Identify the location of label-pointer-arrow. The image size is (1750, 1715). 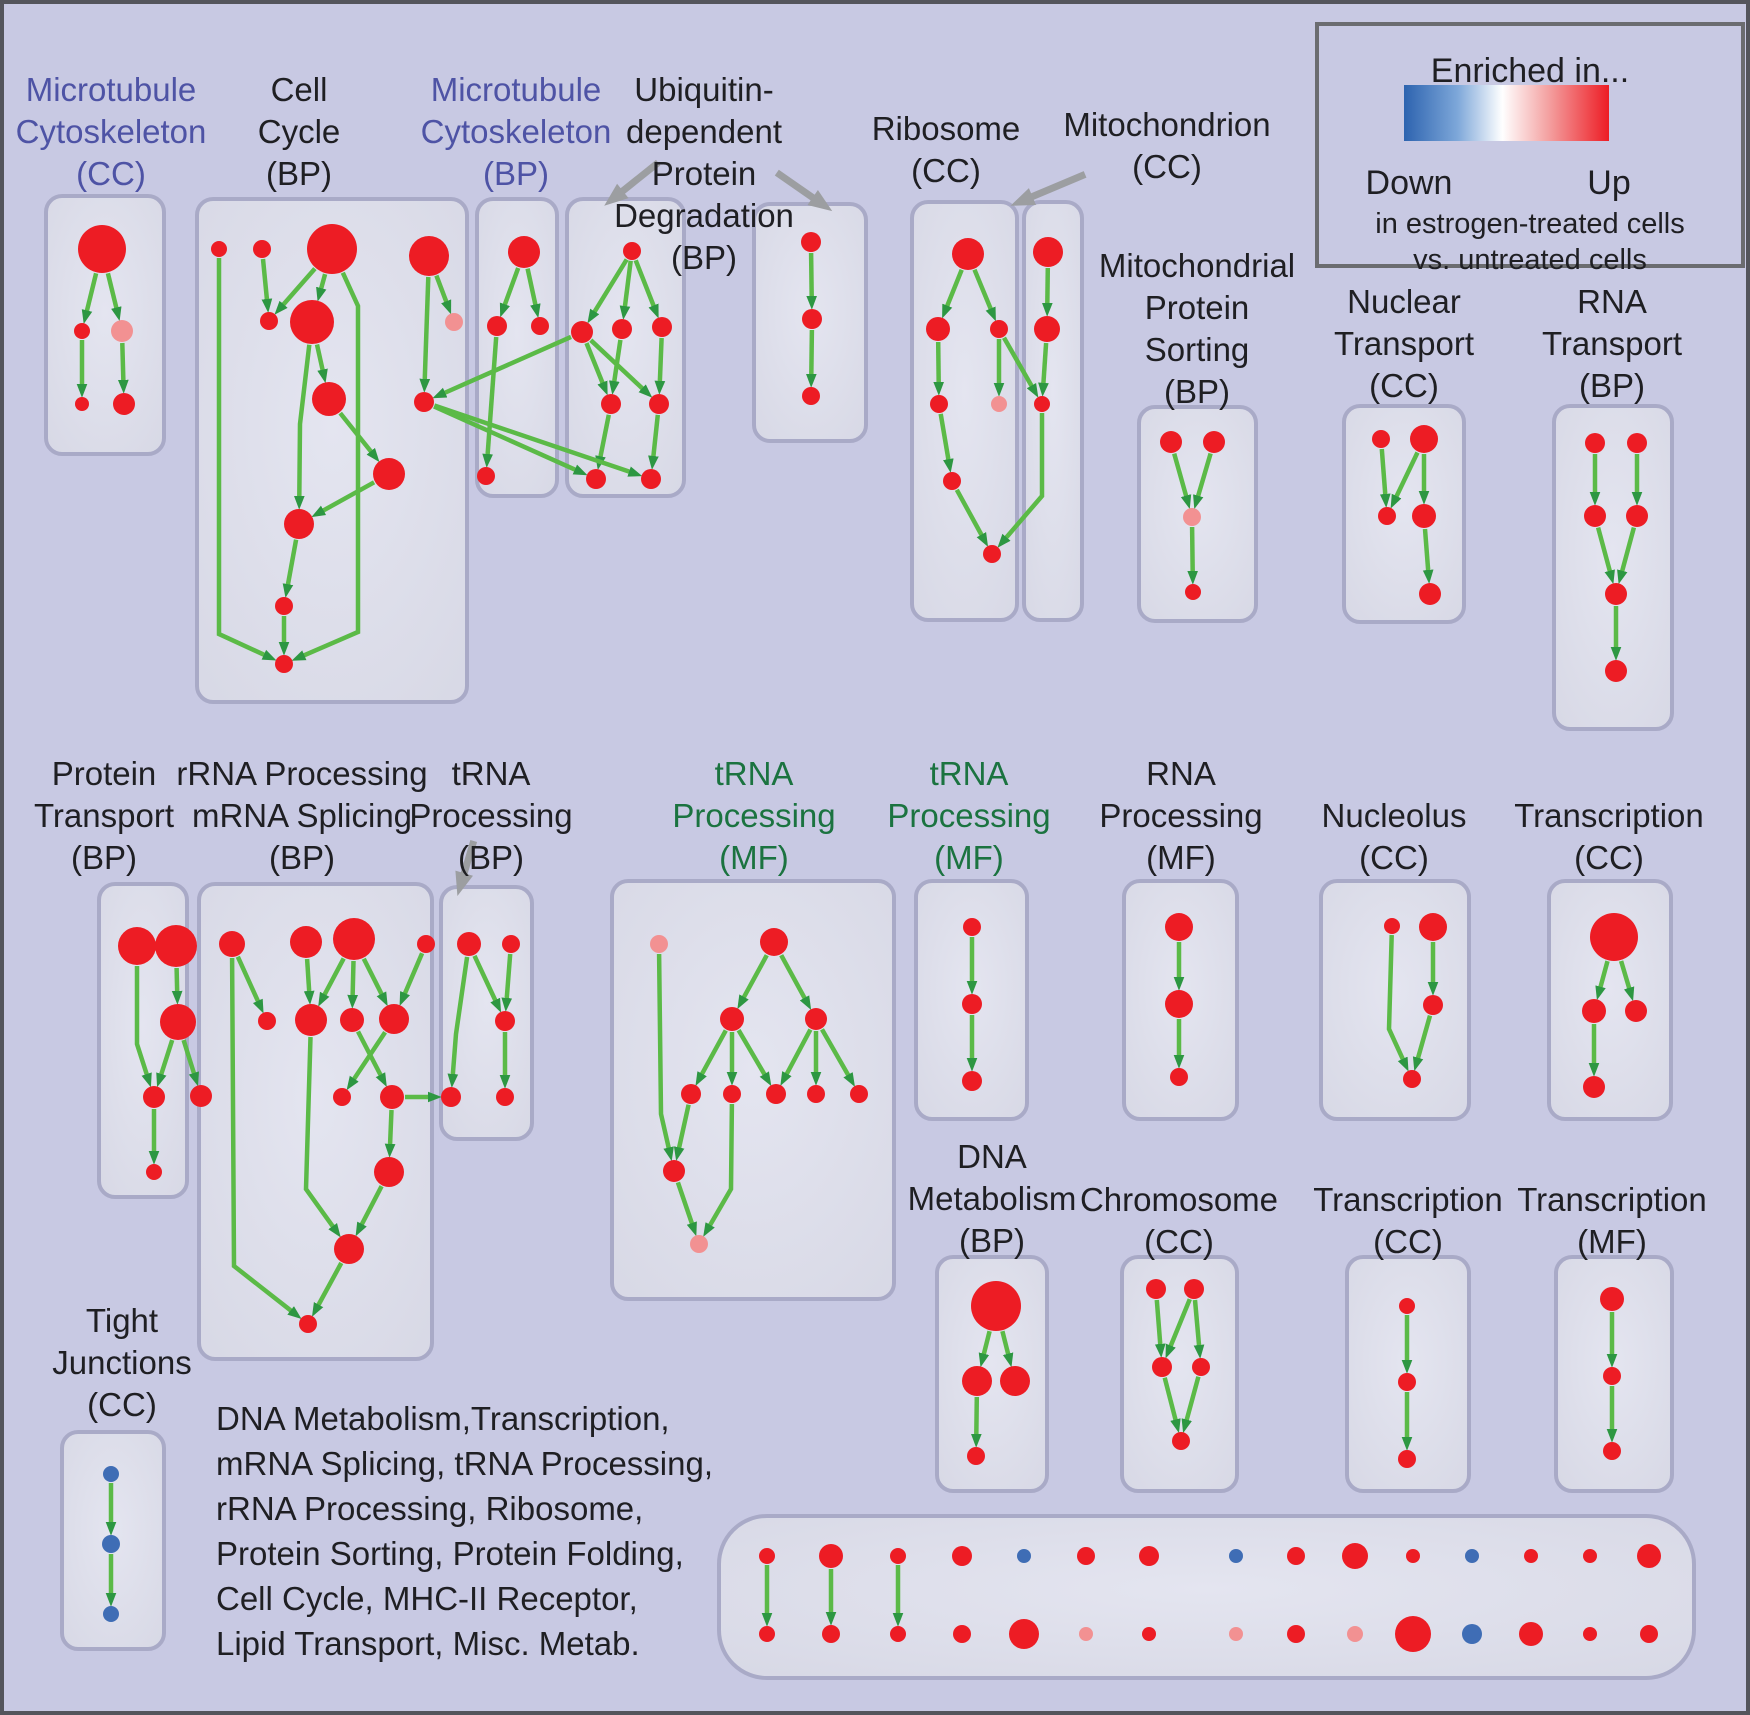
(803, 190).